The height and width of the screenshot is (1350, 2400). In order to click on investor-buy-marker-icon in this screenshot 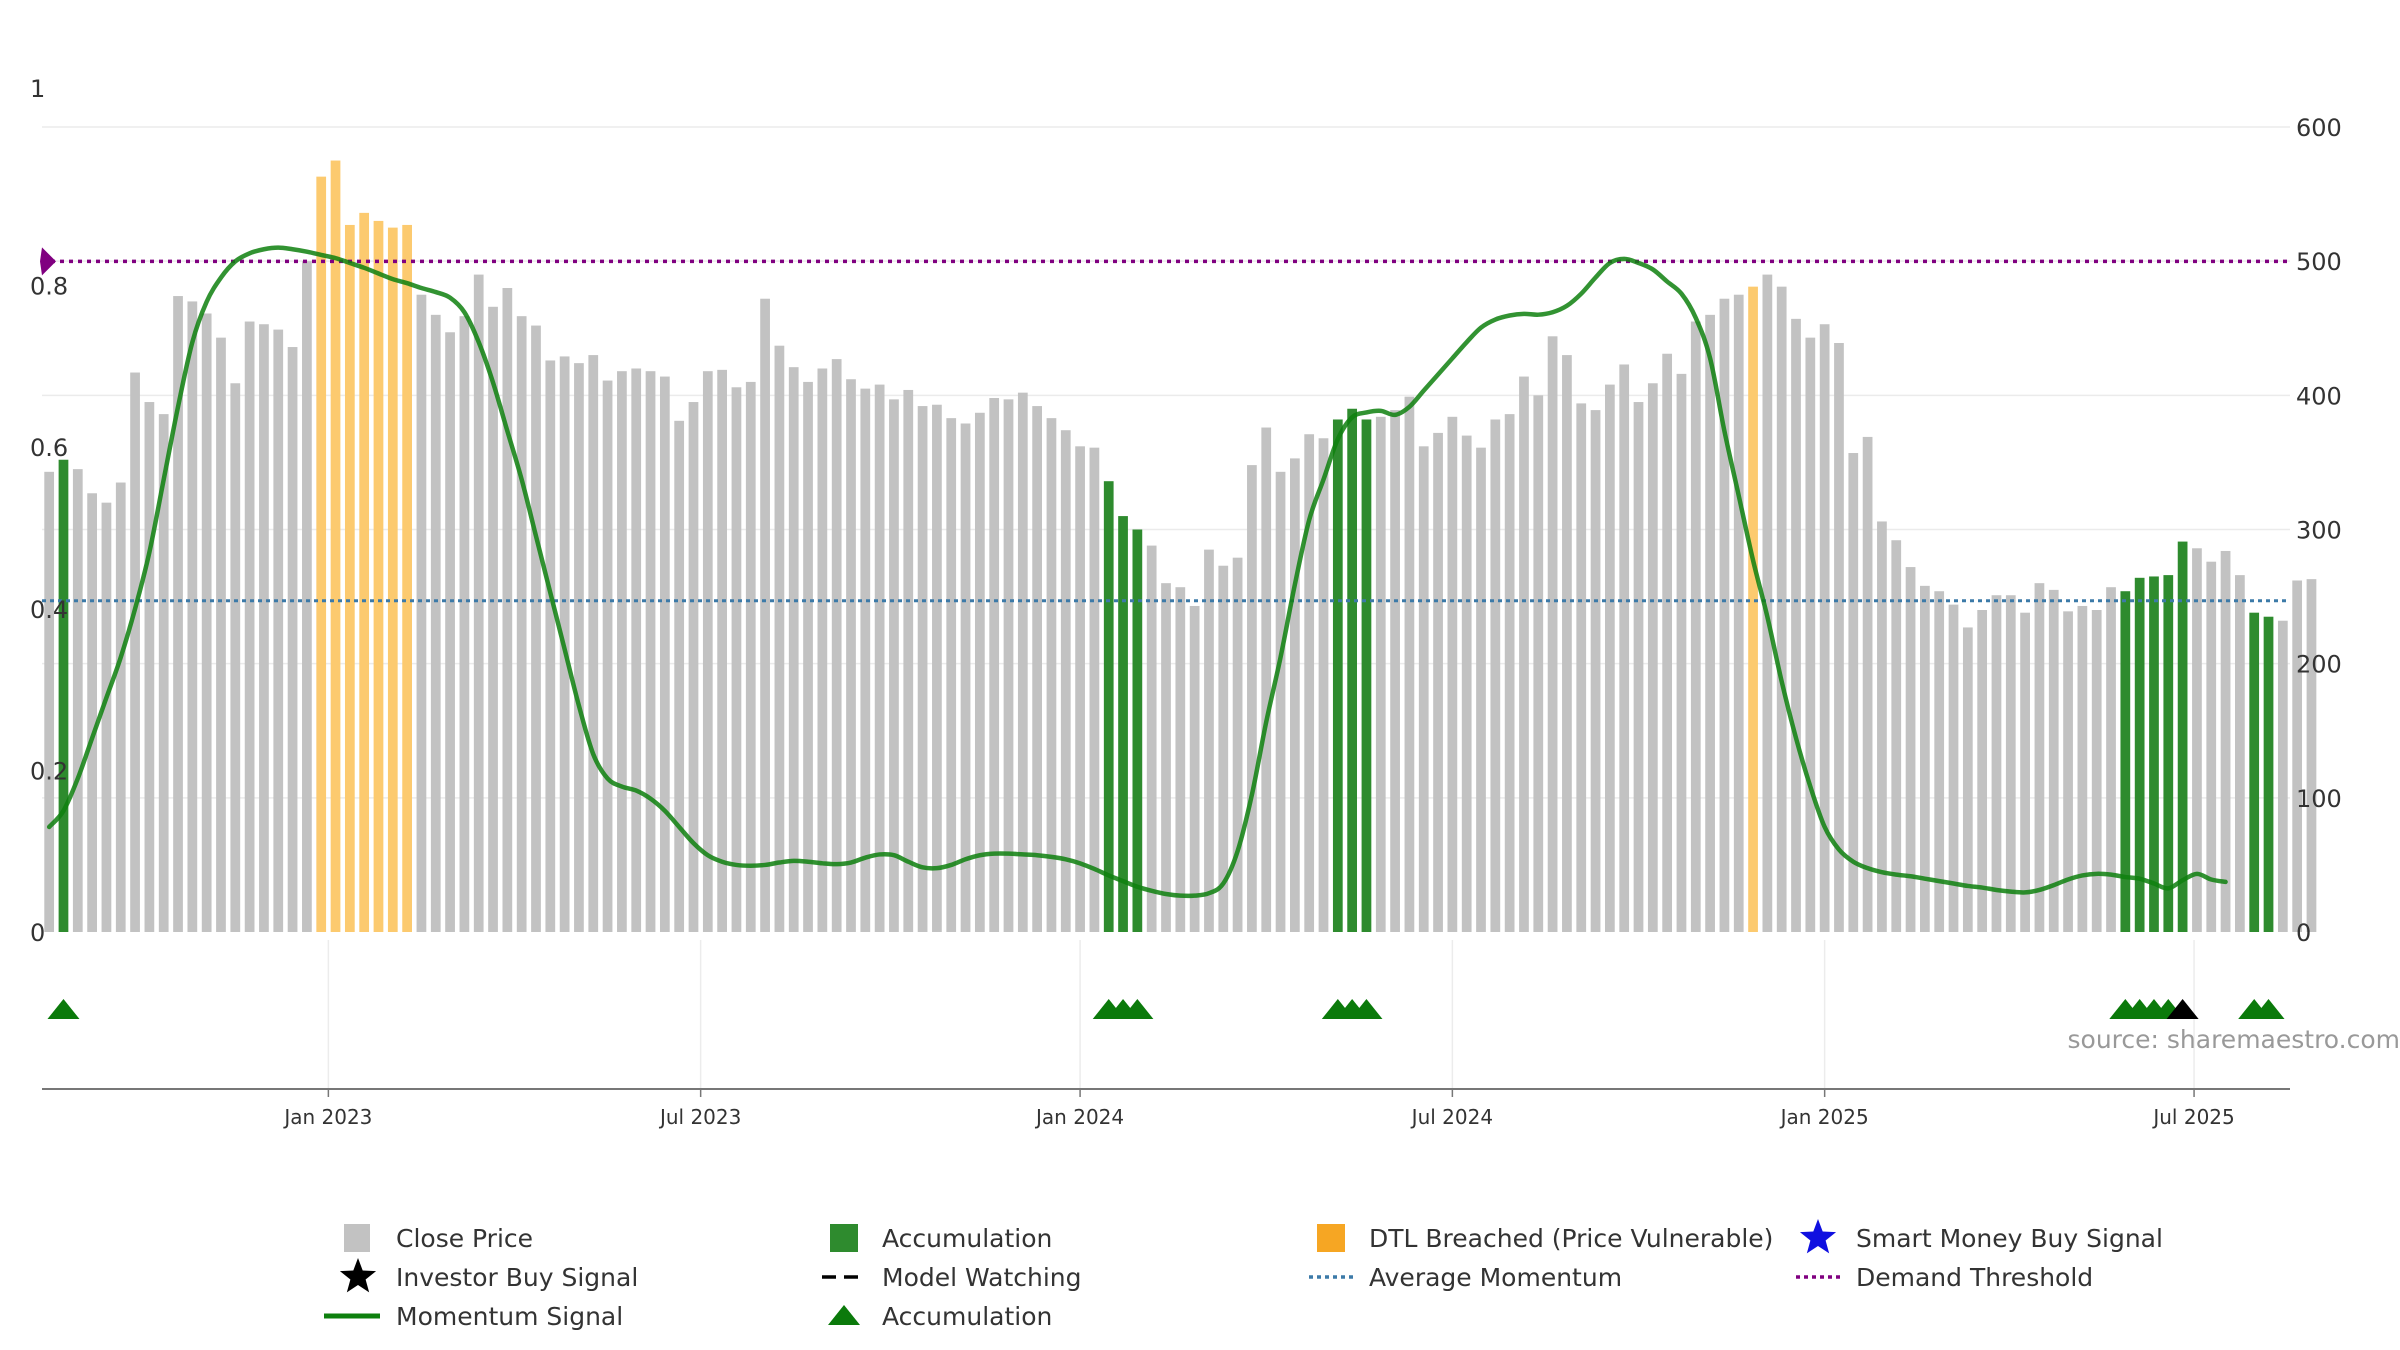, I will do `click(2182, 1009)`.